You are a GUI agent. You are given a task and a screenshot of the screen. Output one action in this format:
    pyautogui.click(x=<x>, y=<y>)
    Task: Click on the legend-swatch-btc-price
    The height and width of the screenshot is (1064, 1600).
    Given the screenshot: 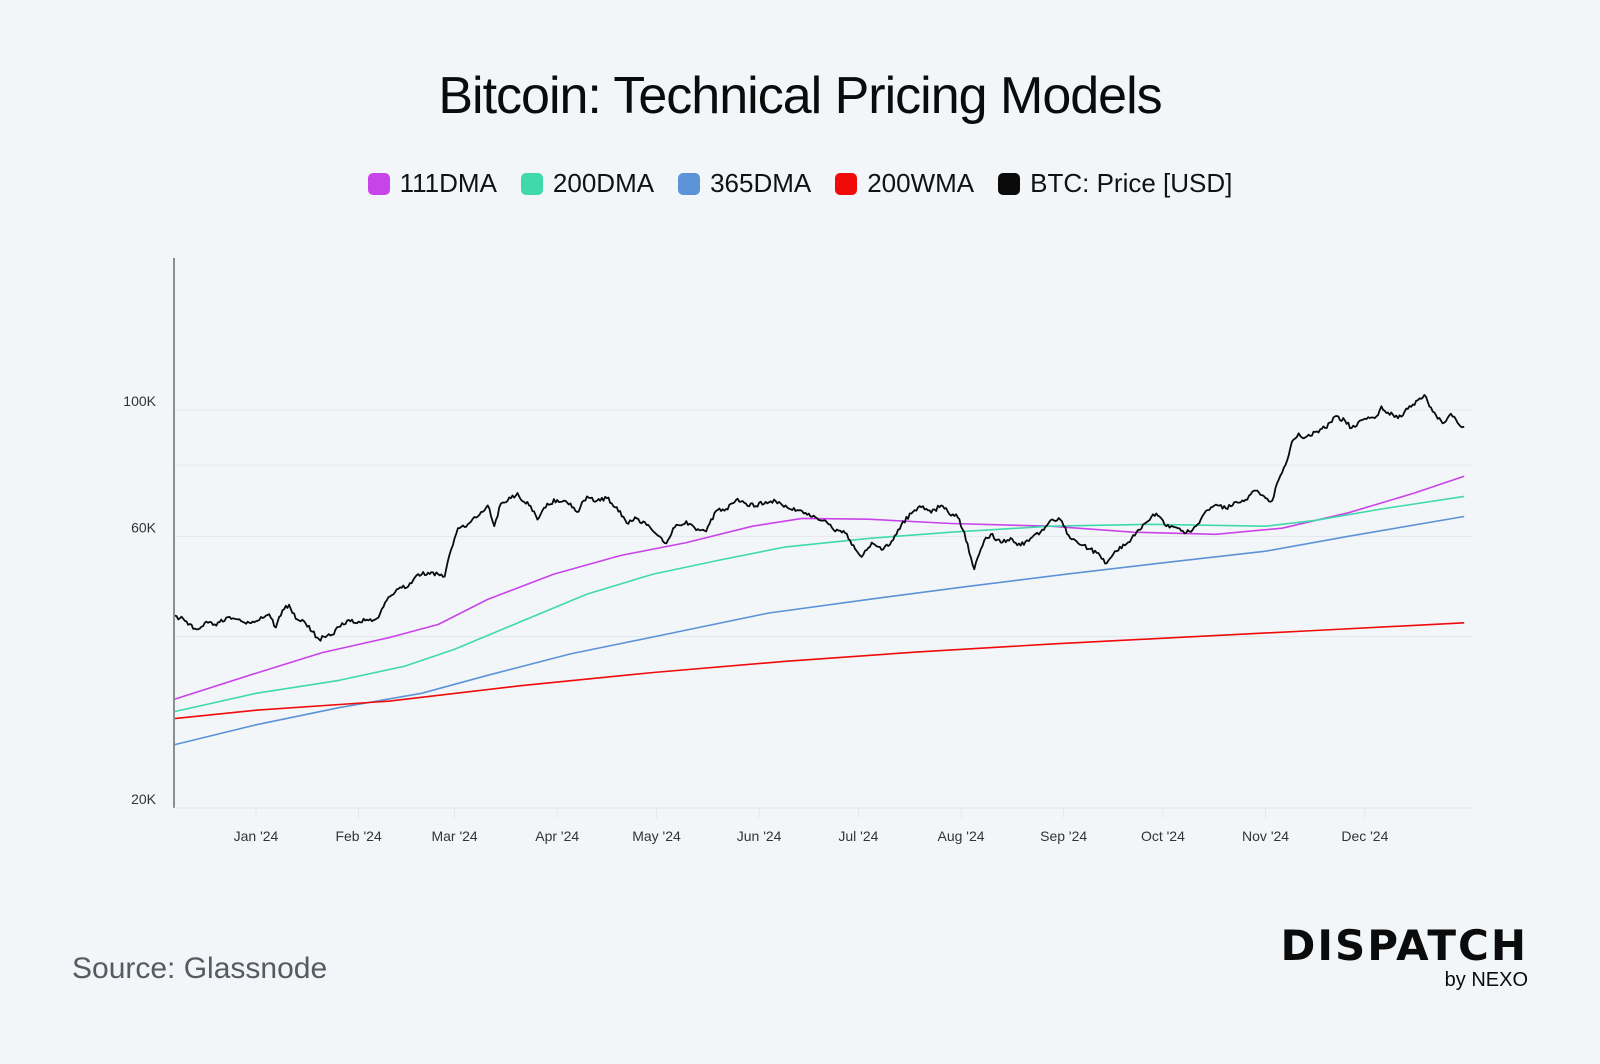 What is the action you would take?
    pyautogui.click(x=1009, y=183)
    